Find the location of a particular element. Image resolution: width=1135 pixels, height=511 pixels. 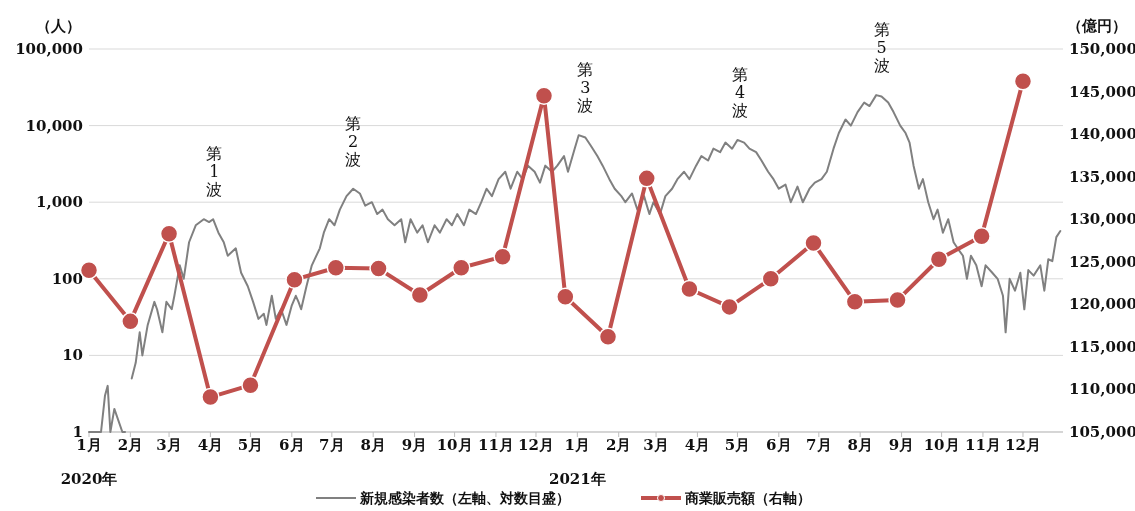

annotation: 第5波 is located at coordinates (881, 48).